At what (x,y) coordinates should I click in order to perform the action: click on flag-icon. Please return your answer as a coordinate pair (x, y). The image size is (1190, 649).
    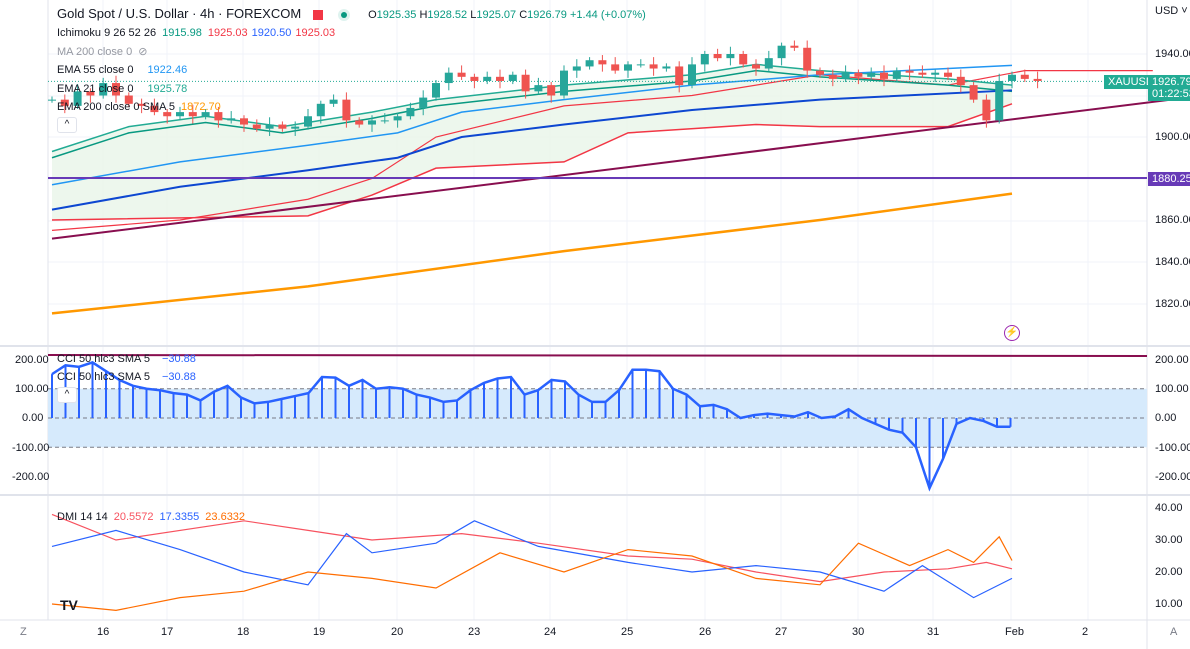
    Looking at the image, I should click on (317, 14).